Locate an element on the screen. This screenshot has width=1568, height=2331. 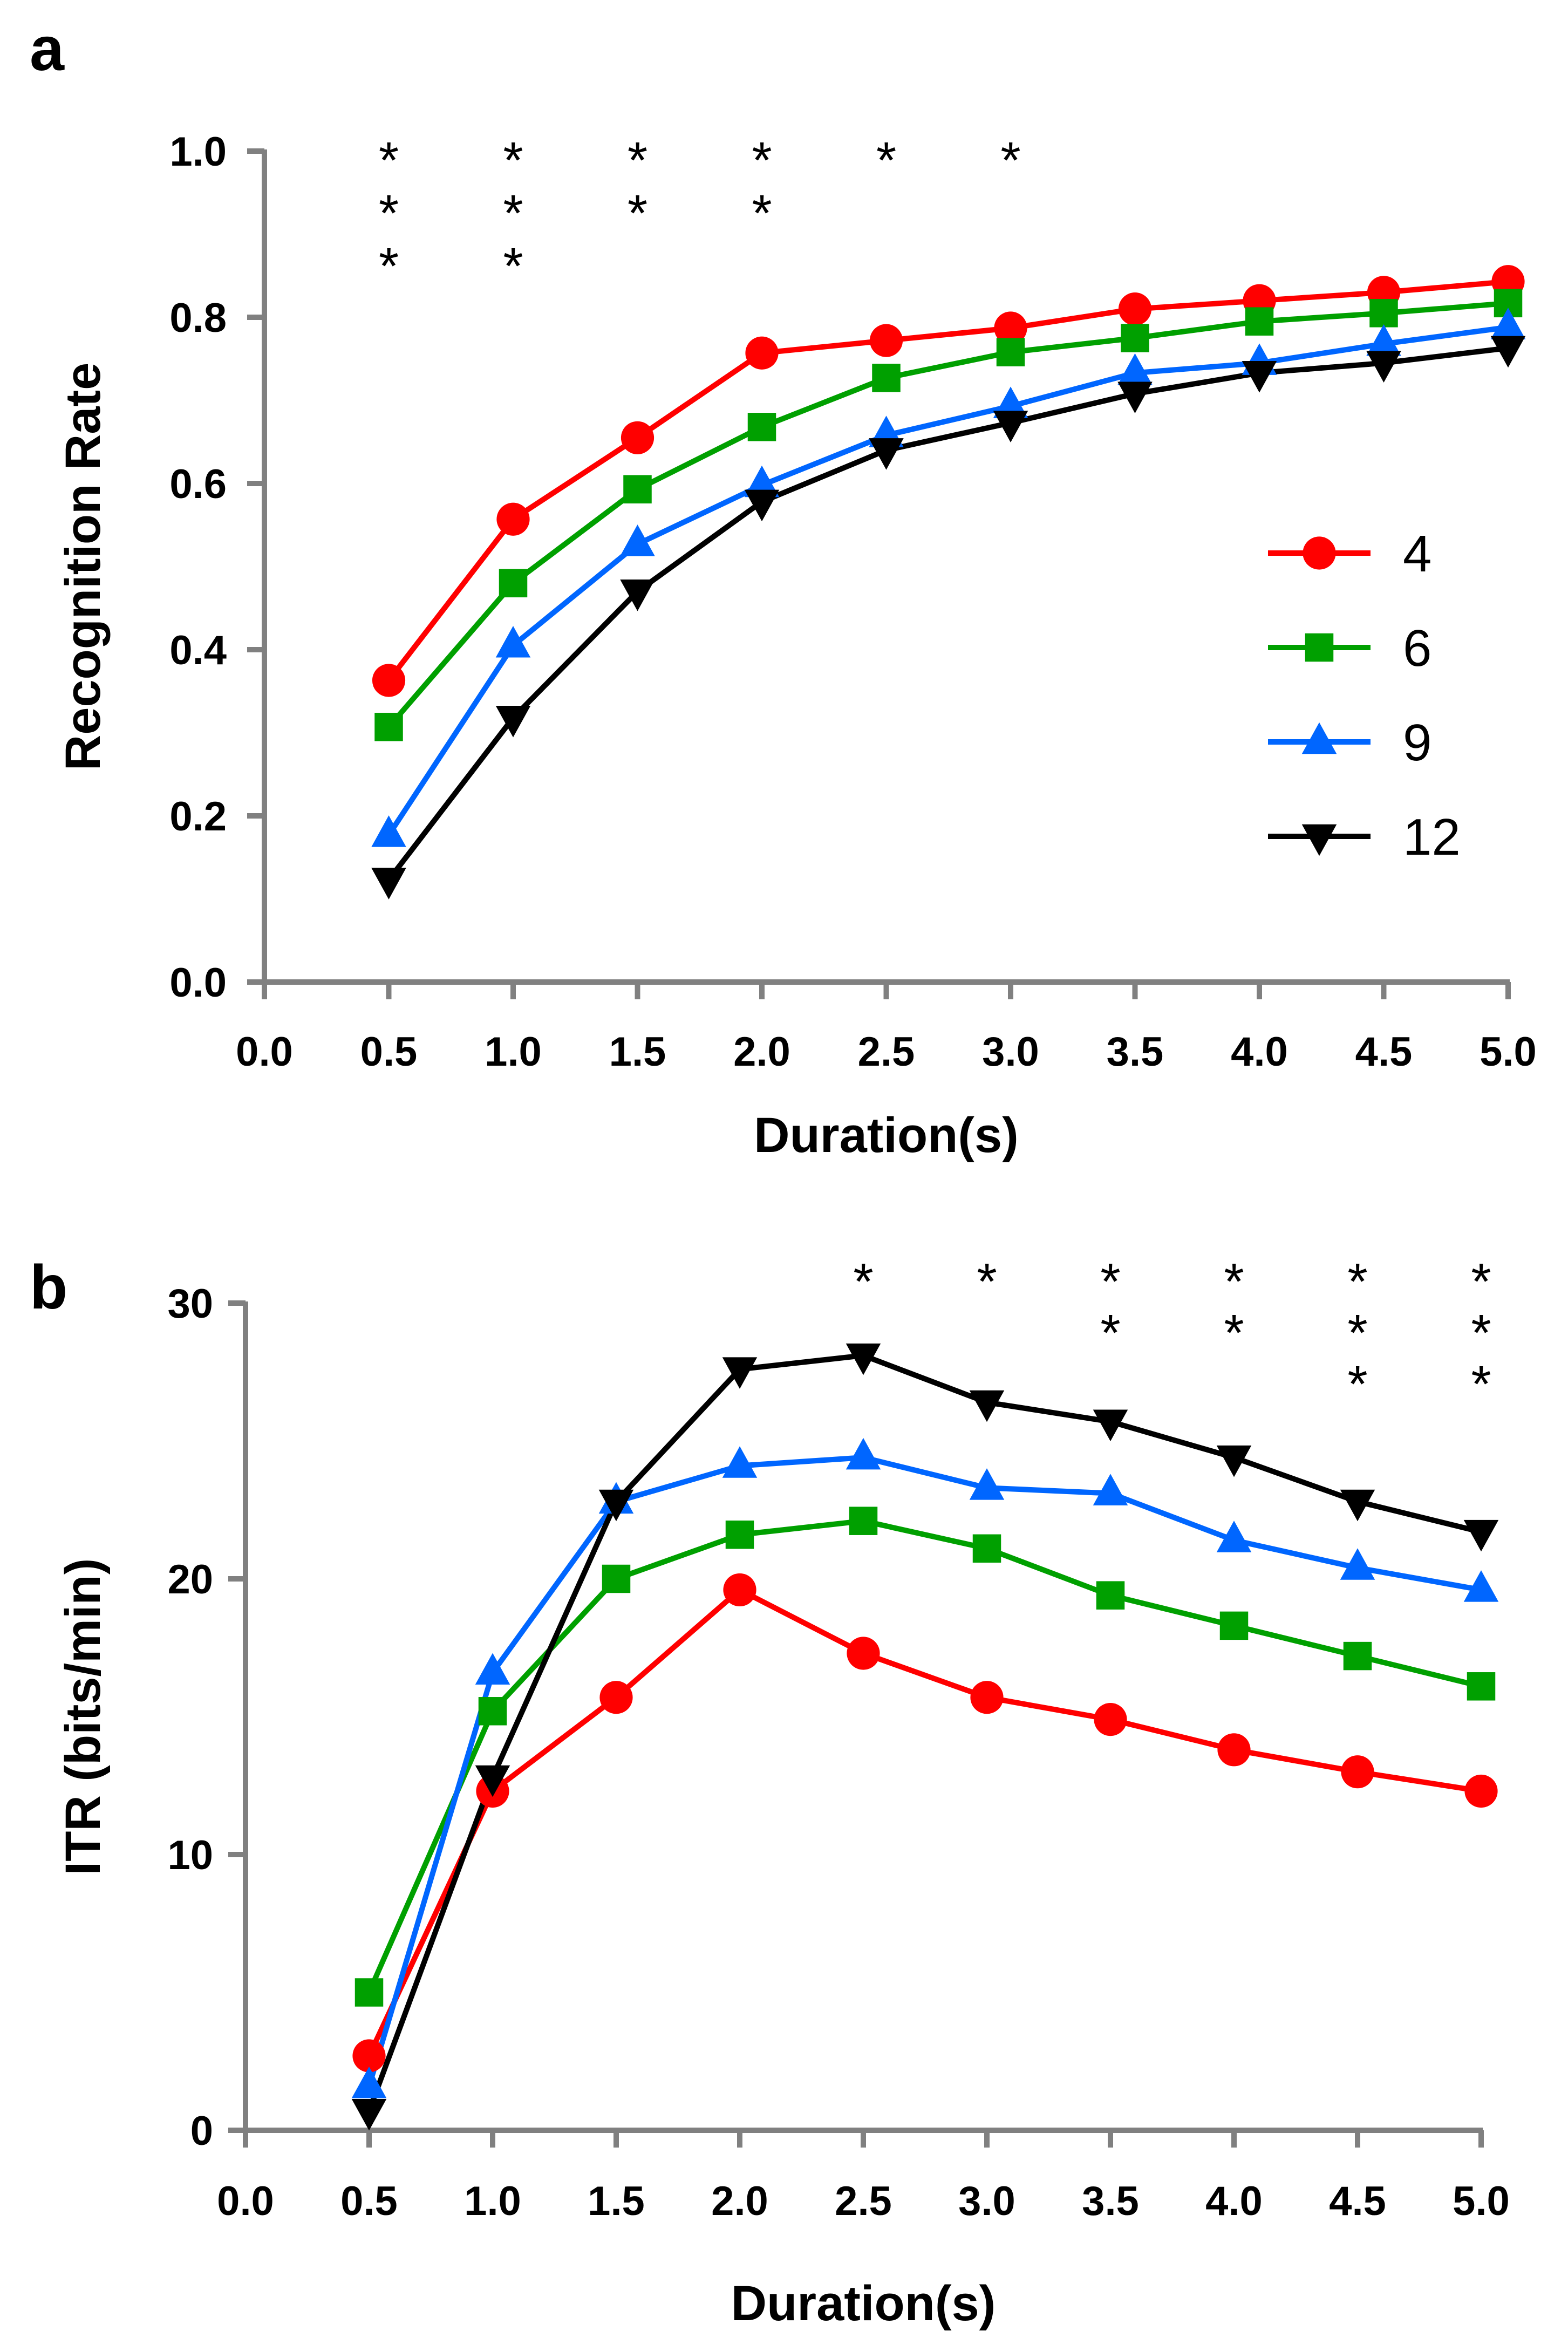
legend-label: 12 is located at coordinates (1432, 837).